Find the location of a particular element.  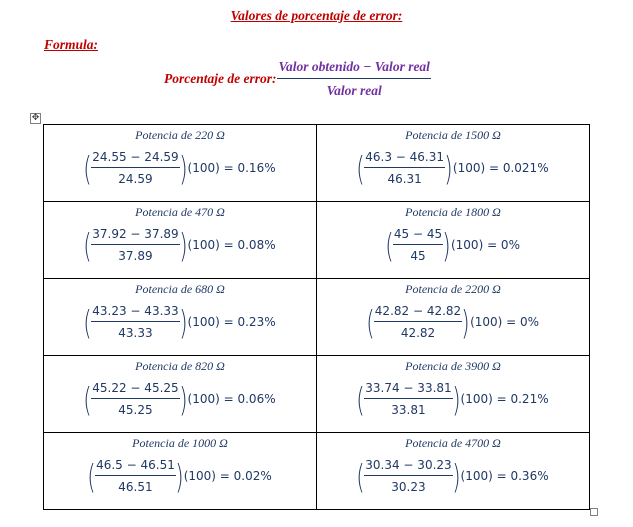

fraction-numerator: 45 − 45 is located at coordinates (418, 236).